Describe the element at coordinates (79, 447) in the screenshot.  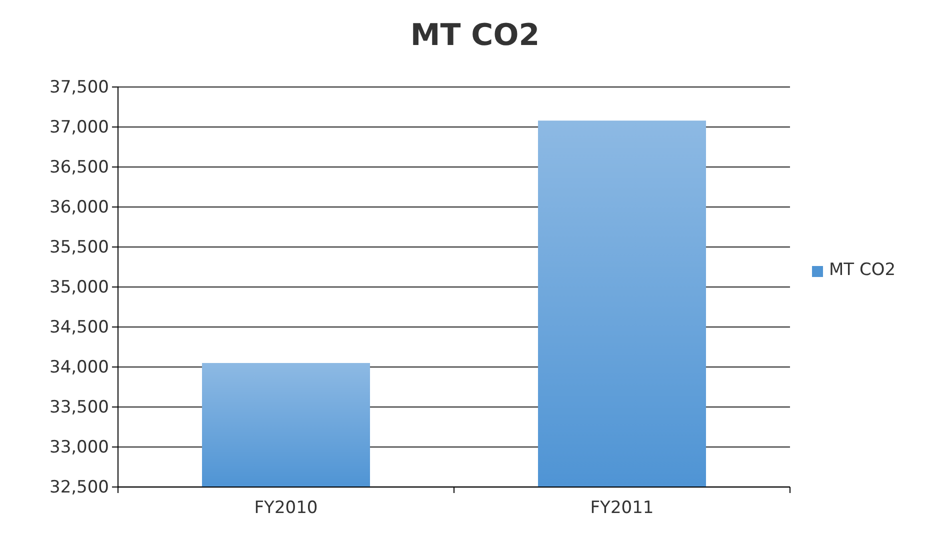
I see `y-tick-label: 33,000` at that location.